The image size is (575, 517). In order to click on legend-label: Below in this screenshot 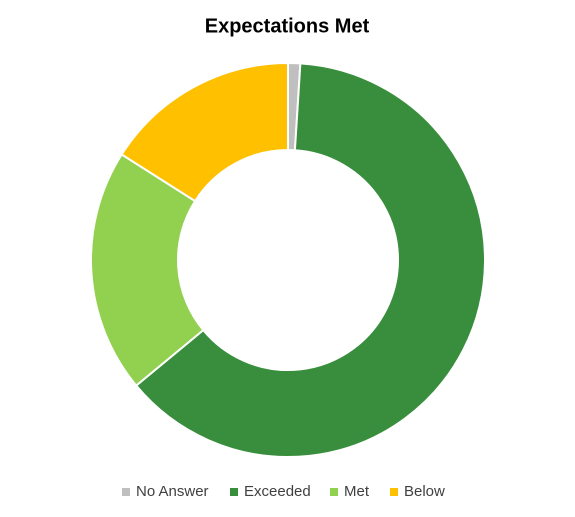, I will do `click(424, 491)`.